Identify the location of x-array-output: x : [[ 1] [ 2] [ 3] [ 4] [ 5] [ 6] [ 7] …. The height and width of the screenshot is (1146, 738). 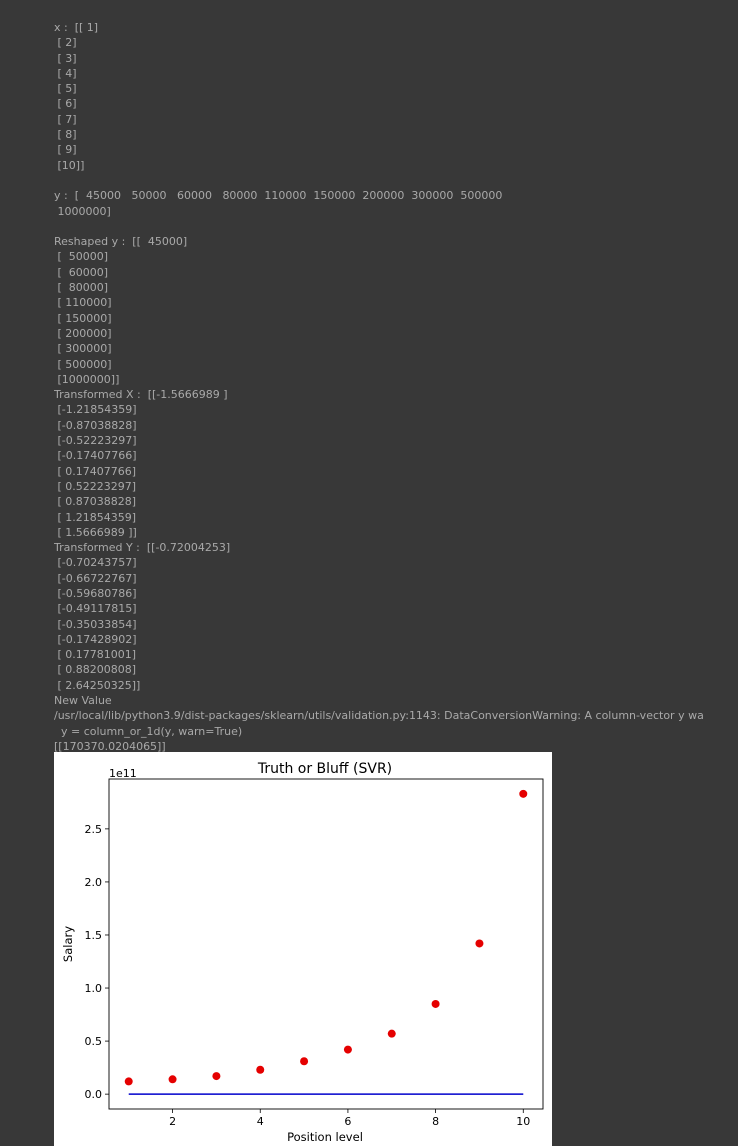
(394, 96).